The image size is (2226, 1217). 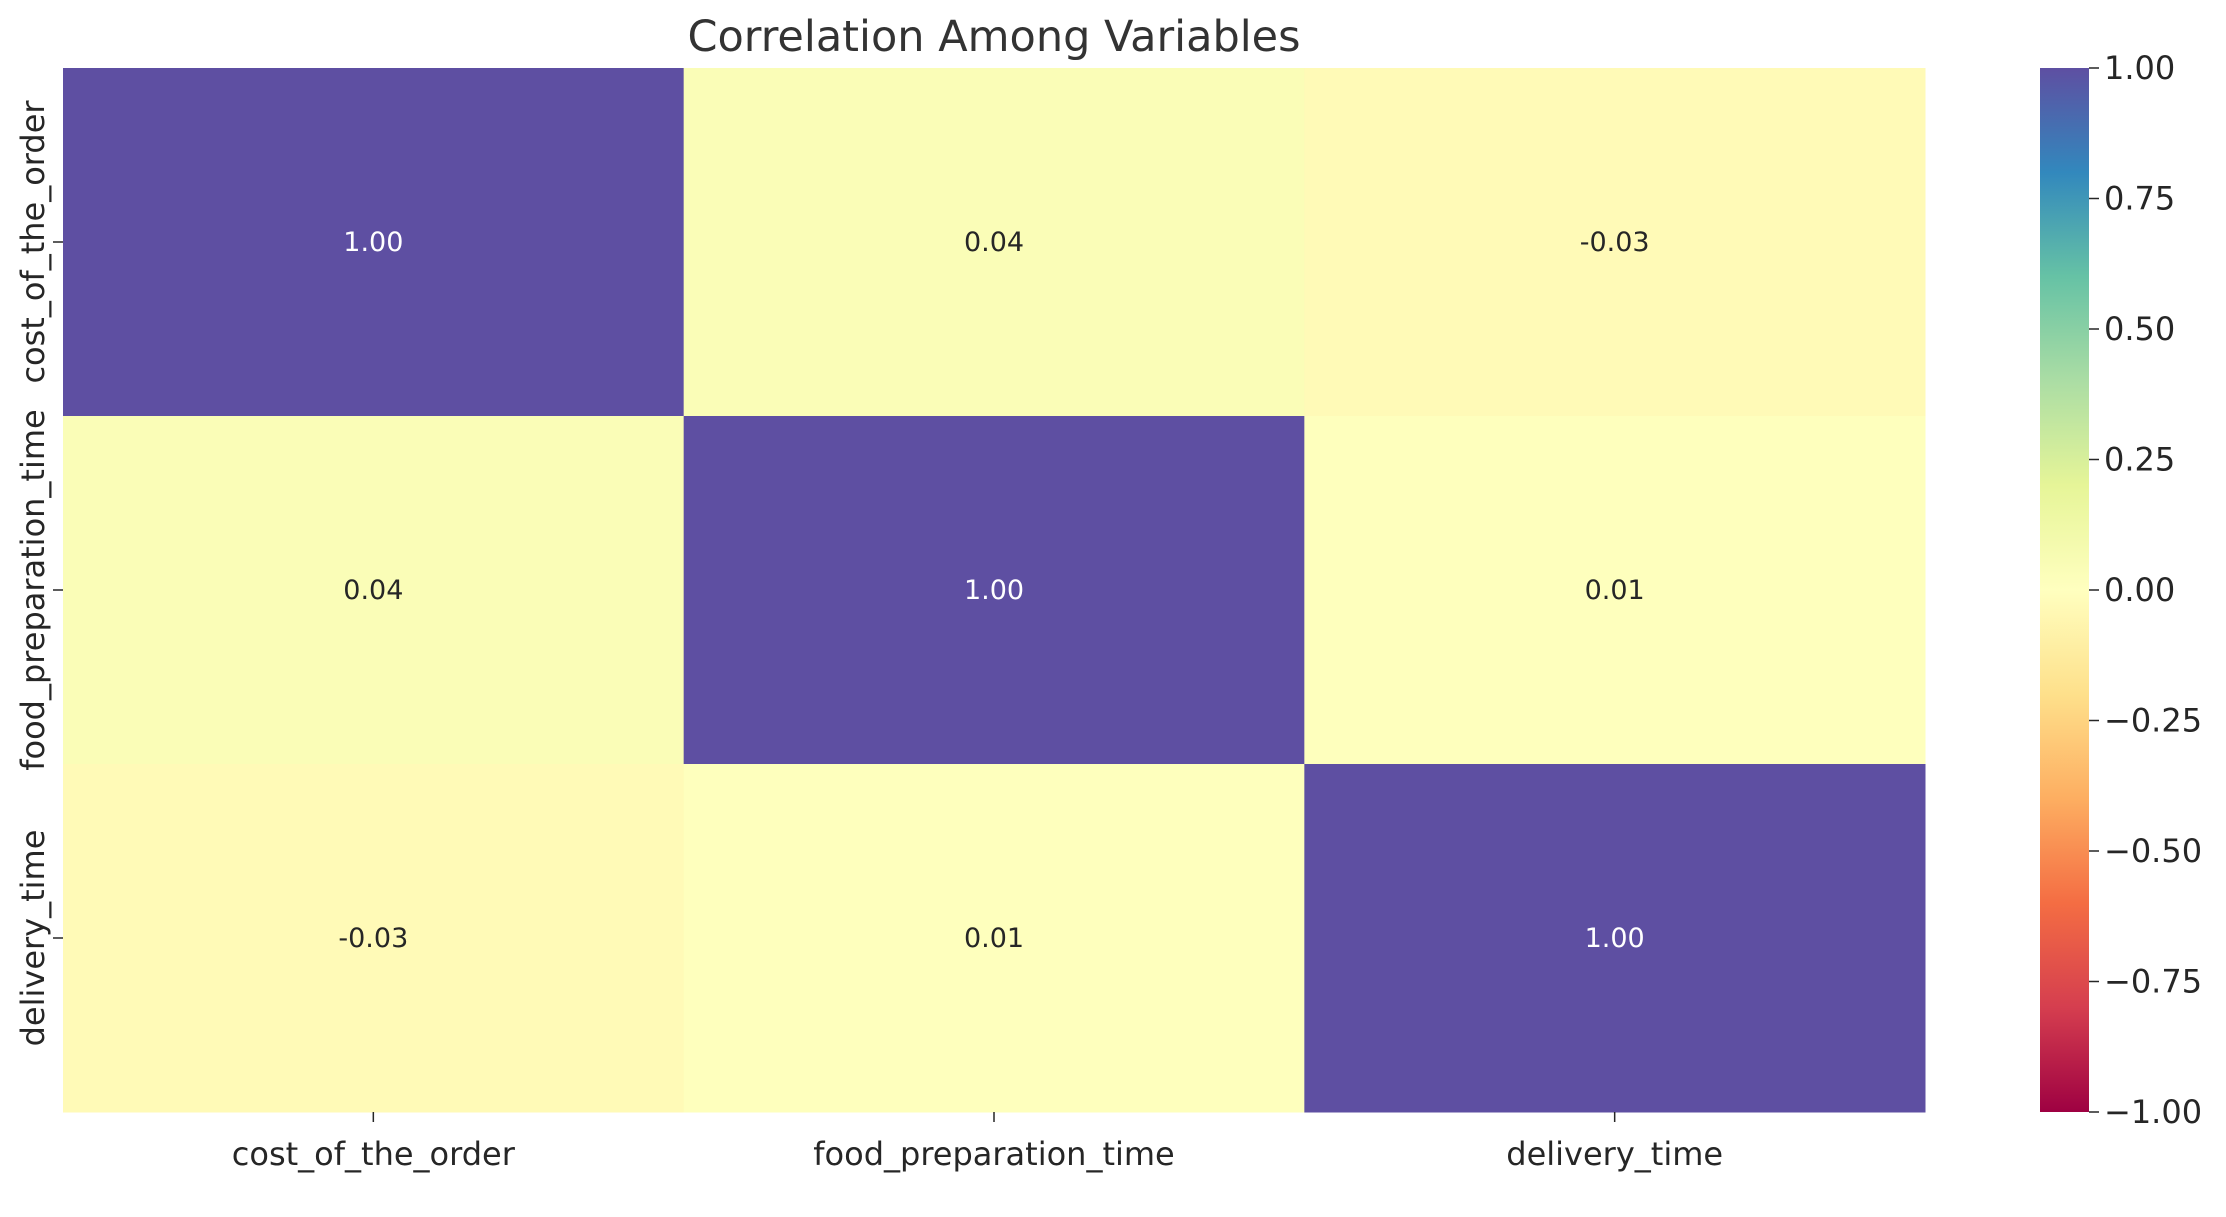 What do you see at coordinates (2153, 851) in the screenshot?
I see `colorbar-tick-label-6: −0.50` at bounding box center [2153, 851].